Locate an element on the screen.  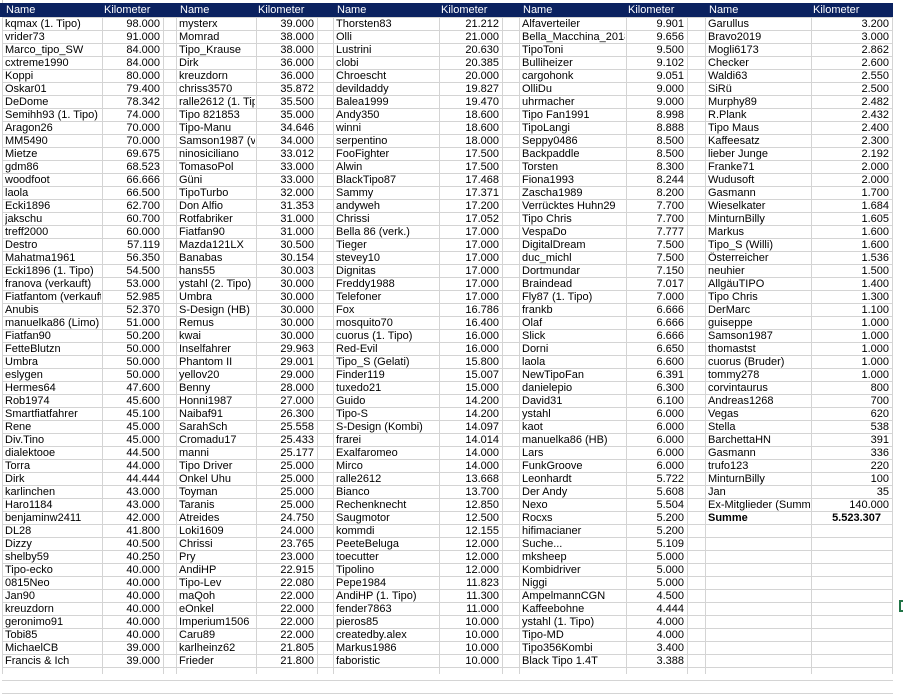
kilometer-cell: 29.001 is located at coordinates (297, 362).